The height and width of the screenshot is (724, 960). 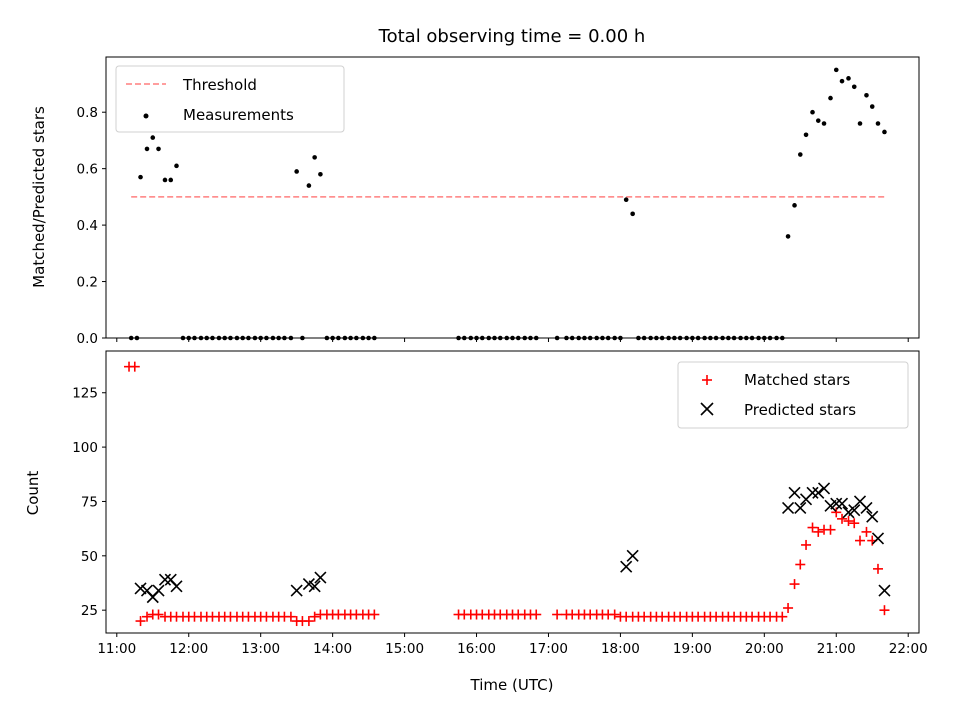 What do you see at coordinates (219, 85) in the screenshot?
I see `legend-threshold-label: Threshold` at bounding box center [219, 85].